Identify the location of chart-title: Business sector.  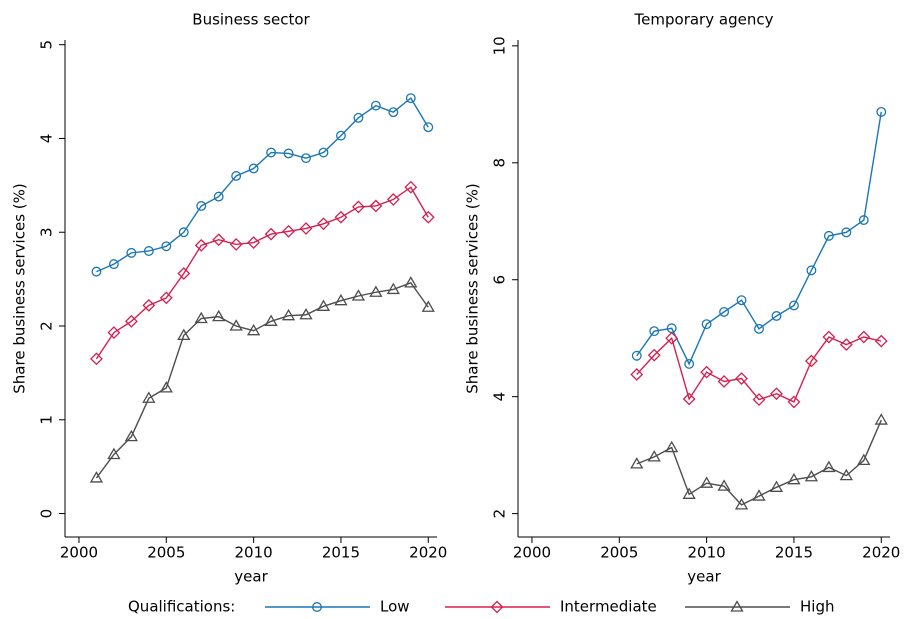
(251, 20).